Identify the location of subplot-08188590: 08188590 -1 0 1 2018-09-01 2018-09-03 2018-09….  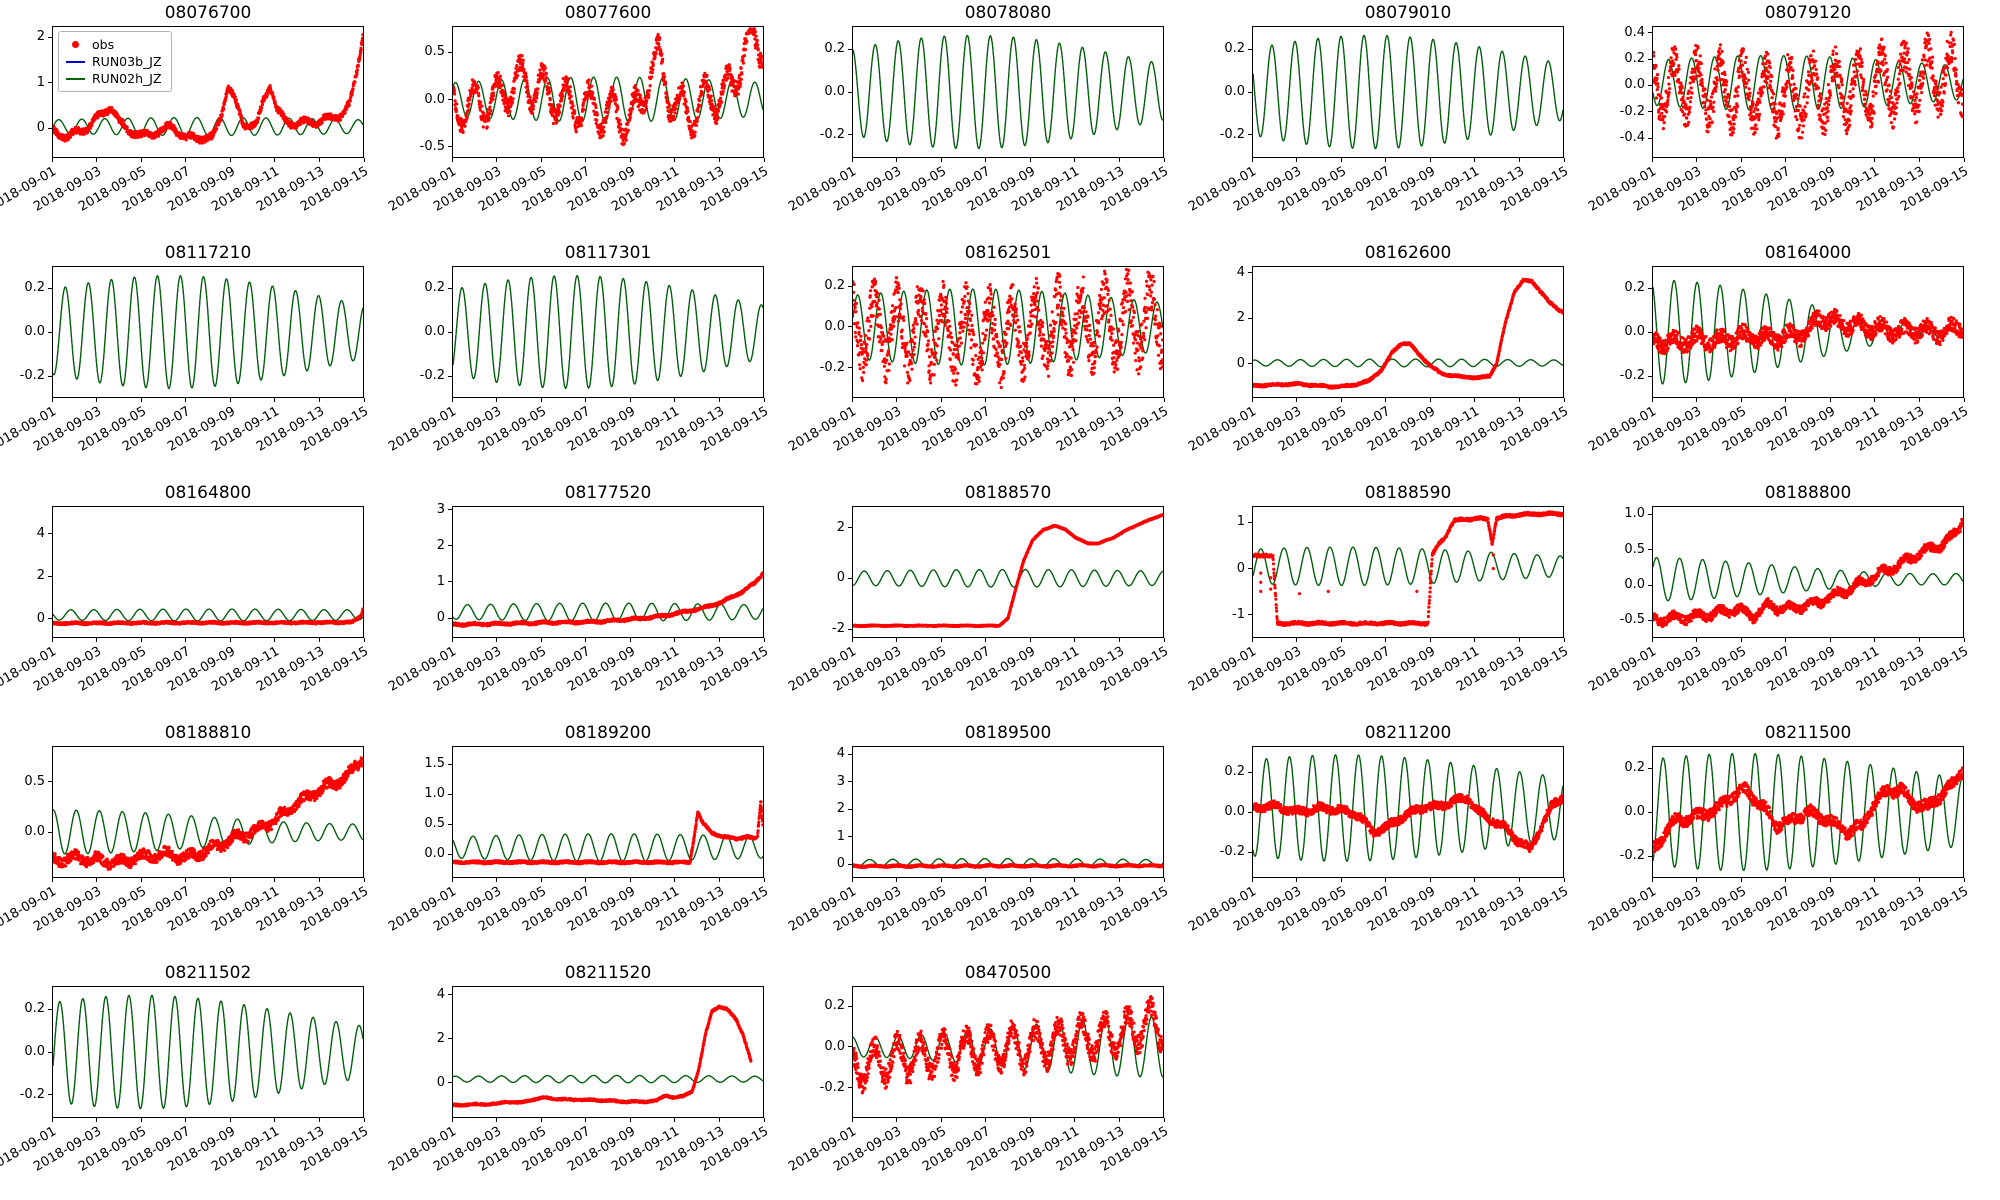
(1393, 600).